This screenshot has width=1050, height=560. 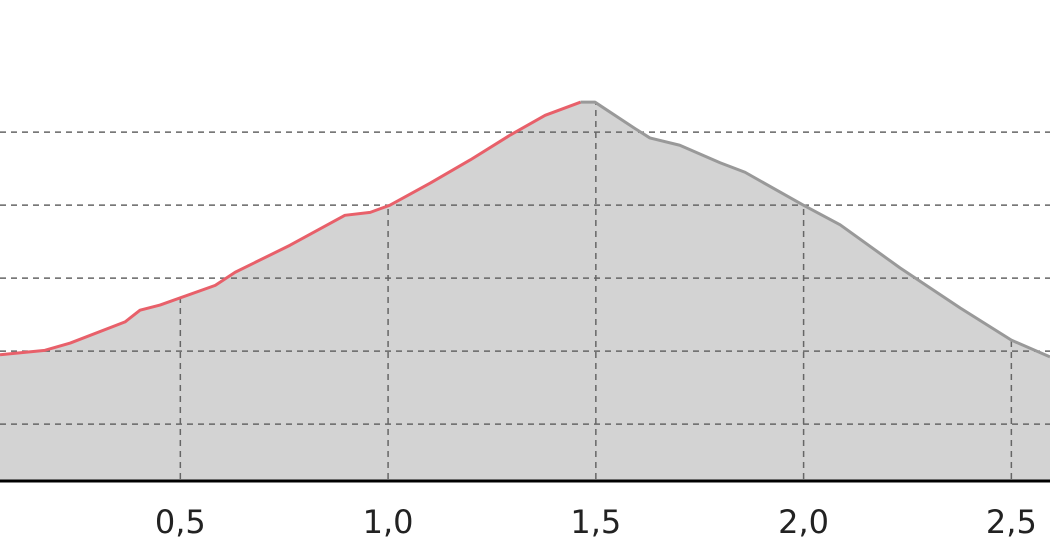 What do you see at coordinates (180, 522) in the screenshot?
I see `x-tick-label: 0,5` at bounding box center [180, 522].